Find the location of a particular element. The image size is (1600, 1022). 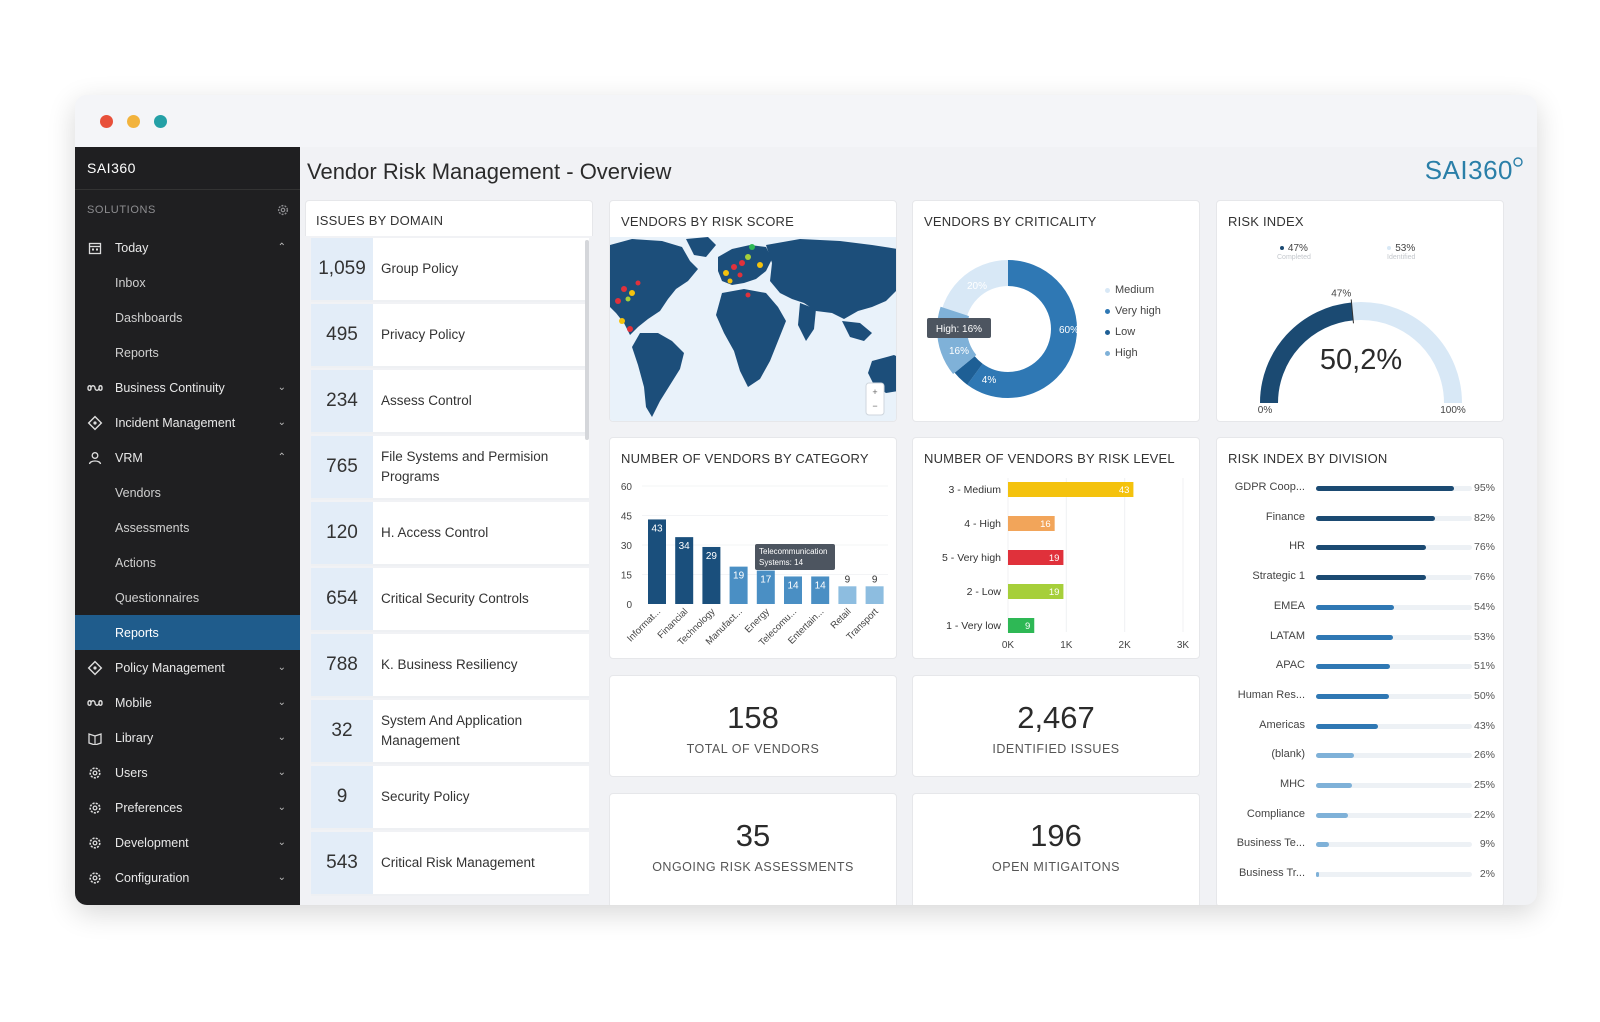

division-row: HR 76% is located at coordinates (1361, 547).